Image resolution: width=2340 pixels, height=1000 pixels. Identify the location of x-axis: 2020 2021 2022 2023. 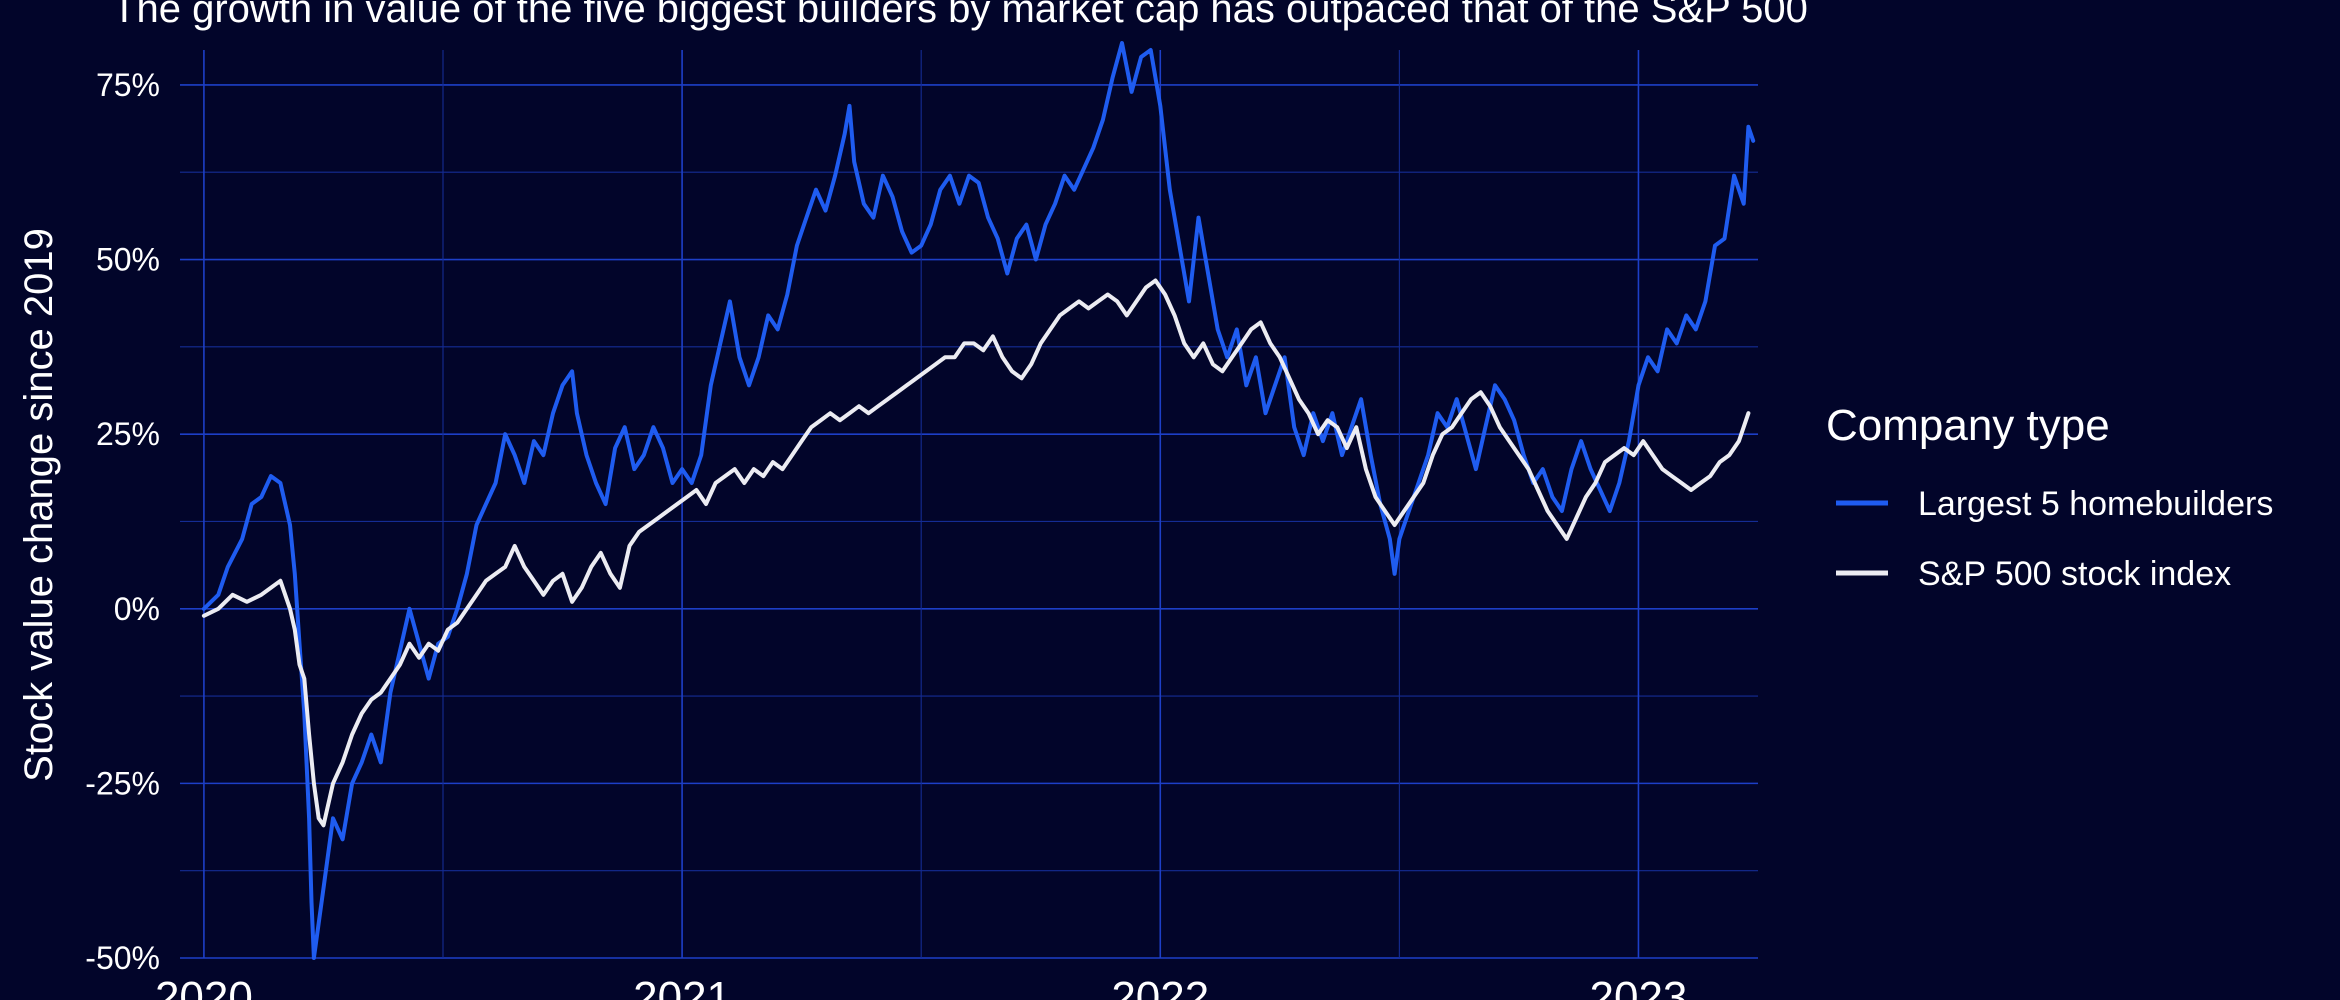
(921, 986).